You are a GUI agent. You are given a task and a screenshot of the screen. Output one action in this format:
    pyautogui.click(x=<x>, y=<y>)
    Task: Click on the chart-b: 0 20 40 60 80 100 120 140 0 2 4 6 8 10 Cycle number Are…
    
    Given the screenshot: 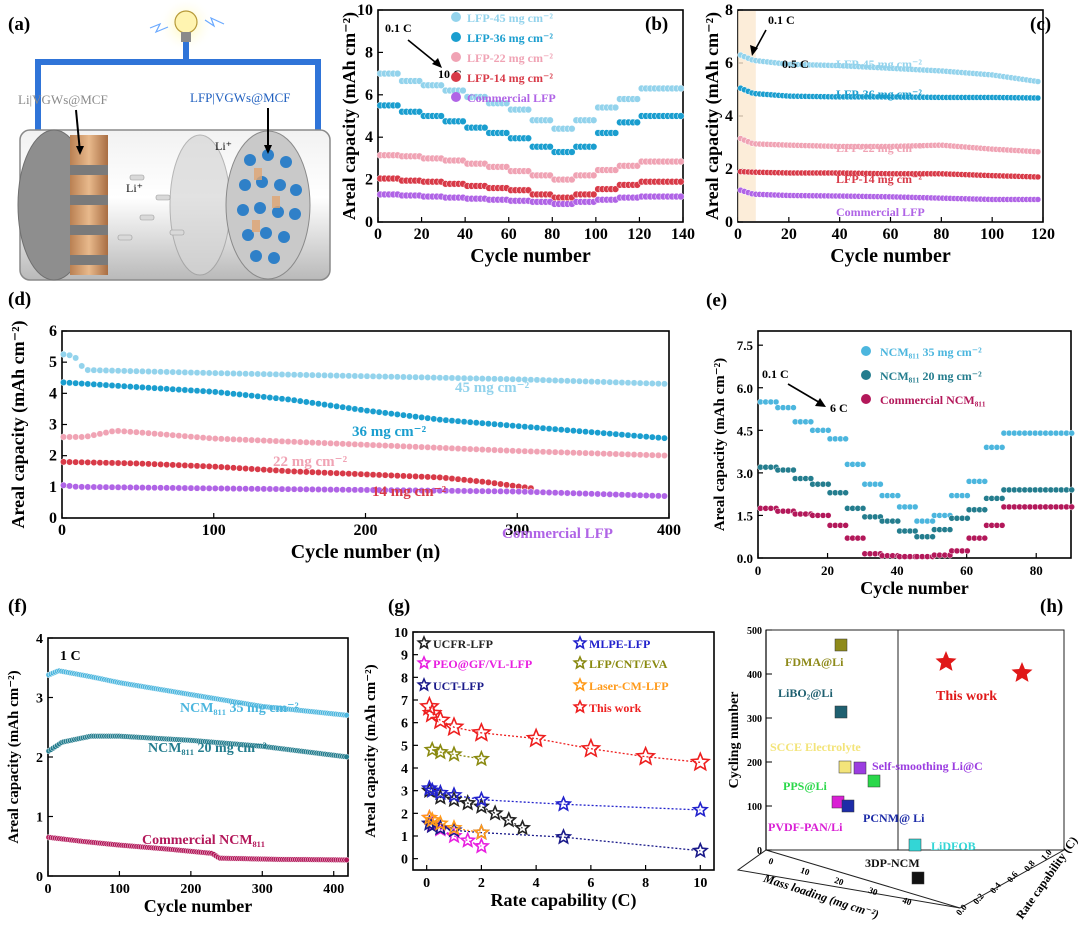 What is the action you would take?
    pyautogui.click(x=517, y=134)
    